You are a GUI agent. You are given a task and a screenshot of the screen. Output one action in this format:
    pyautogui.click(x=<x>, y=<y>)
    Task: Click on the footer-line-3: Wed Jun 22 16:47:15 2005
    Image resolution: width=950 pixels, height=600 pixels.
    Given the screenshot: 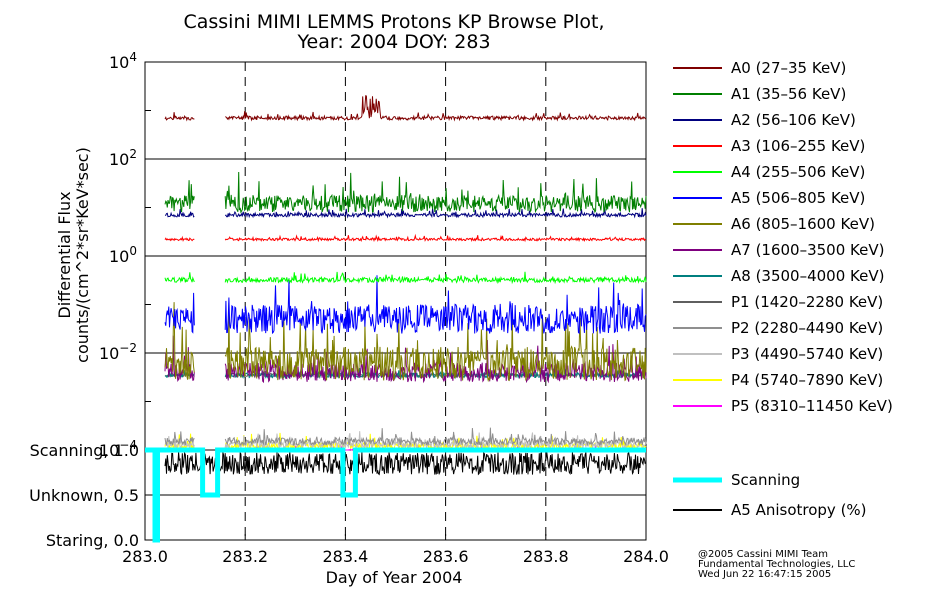 What is the action you would take?
    pyautogui.click(x=764, y=574)
    